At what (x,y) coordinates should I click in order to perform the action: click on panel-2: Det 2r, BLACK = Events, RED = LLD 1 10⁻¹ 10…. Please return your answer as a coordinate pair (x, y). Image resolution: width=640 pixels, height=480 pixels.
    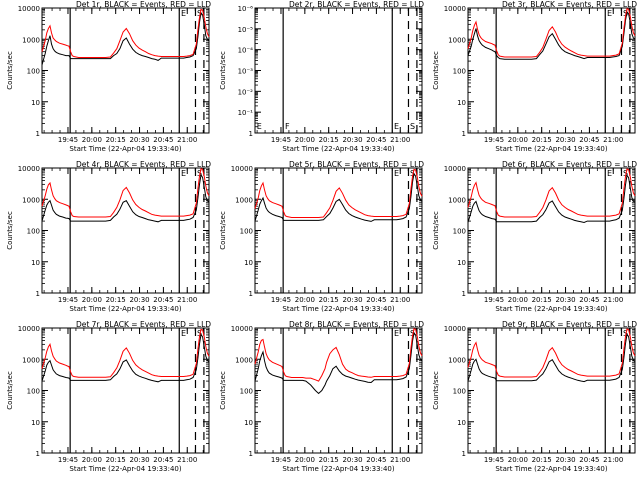
    Looking at the image, I should click on (321, 76).